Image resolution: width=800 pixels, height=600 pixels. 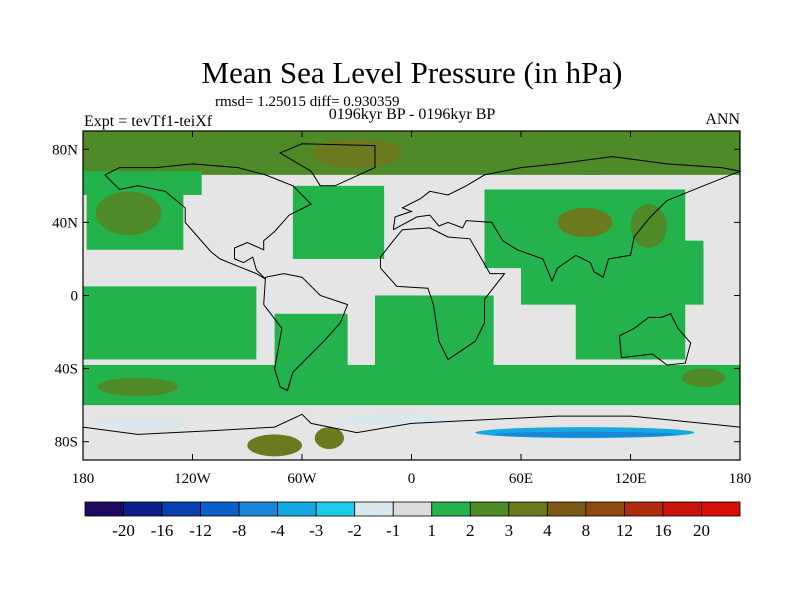 What do you see at coordinates (200, 530) in the screenshot?
I see `colorbar-label: -12` at bounding box center [200, 530].